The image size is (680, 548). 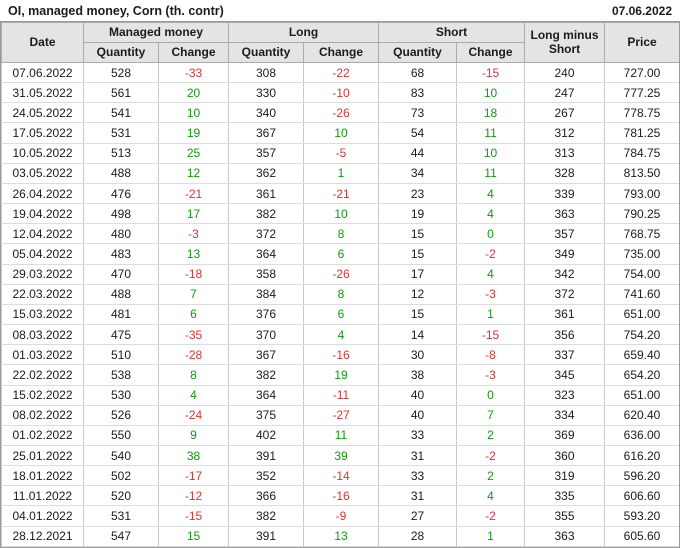 What do you see at coordinates (641, 72) in the screenshot?
I see `price-cell: 727.00` at bounding box center [641, 72].